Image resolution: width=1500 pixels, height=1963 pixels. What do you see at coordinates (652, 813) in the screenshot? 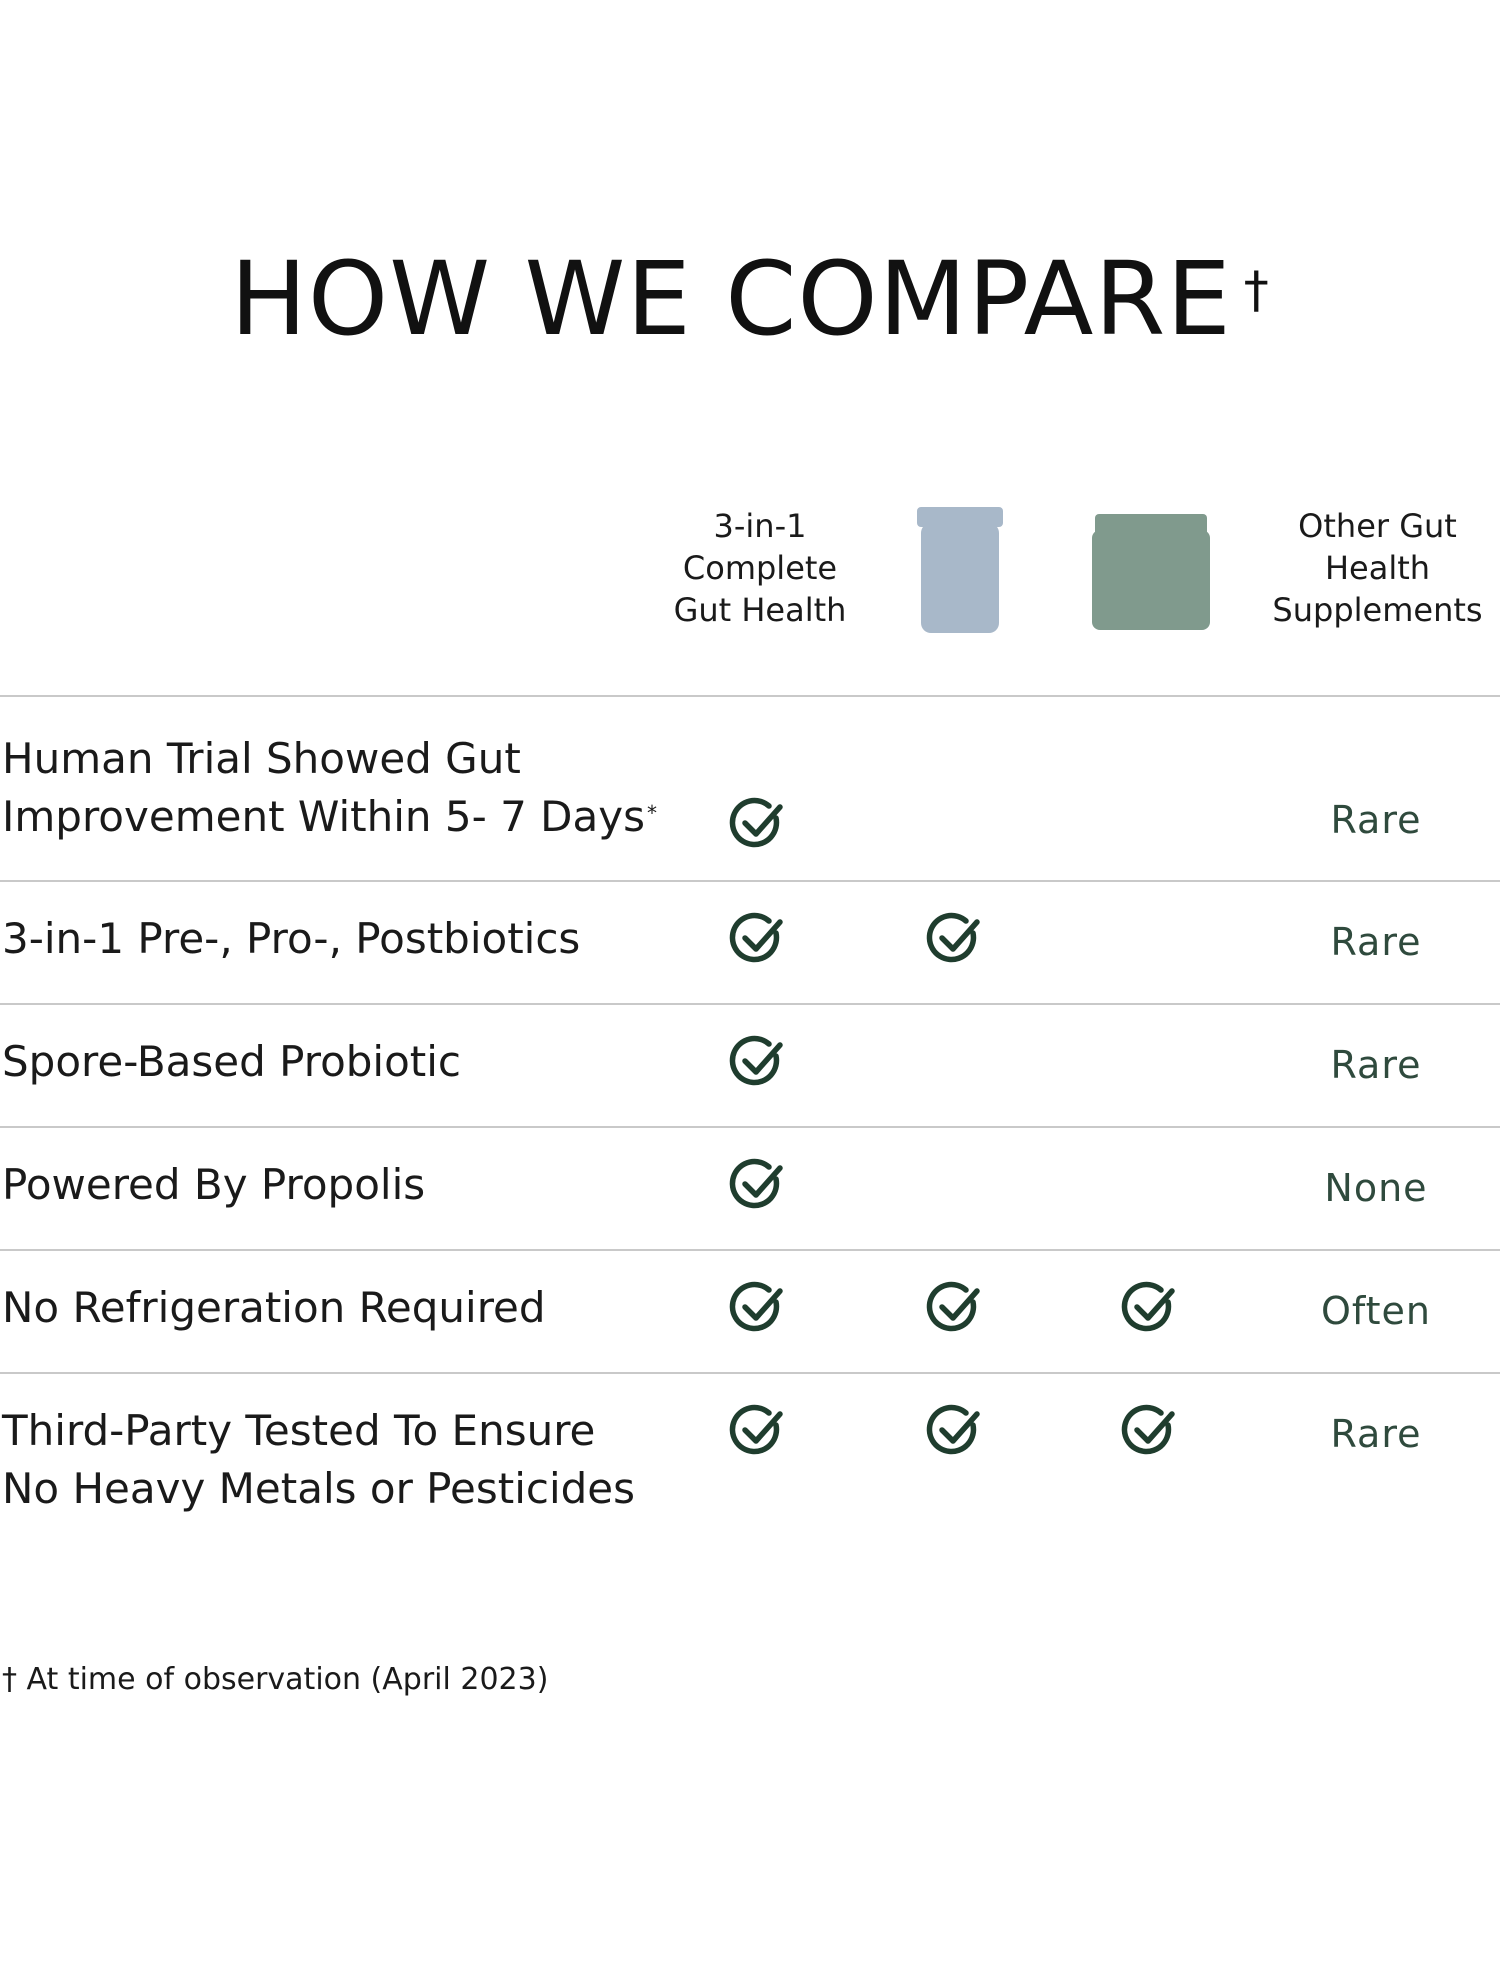
I see `row-label-footnote-mark: *` at bounding box center [652, 813].